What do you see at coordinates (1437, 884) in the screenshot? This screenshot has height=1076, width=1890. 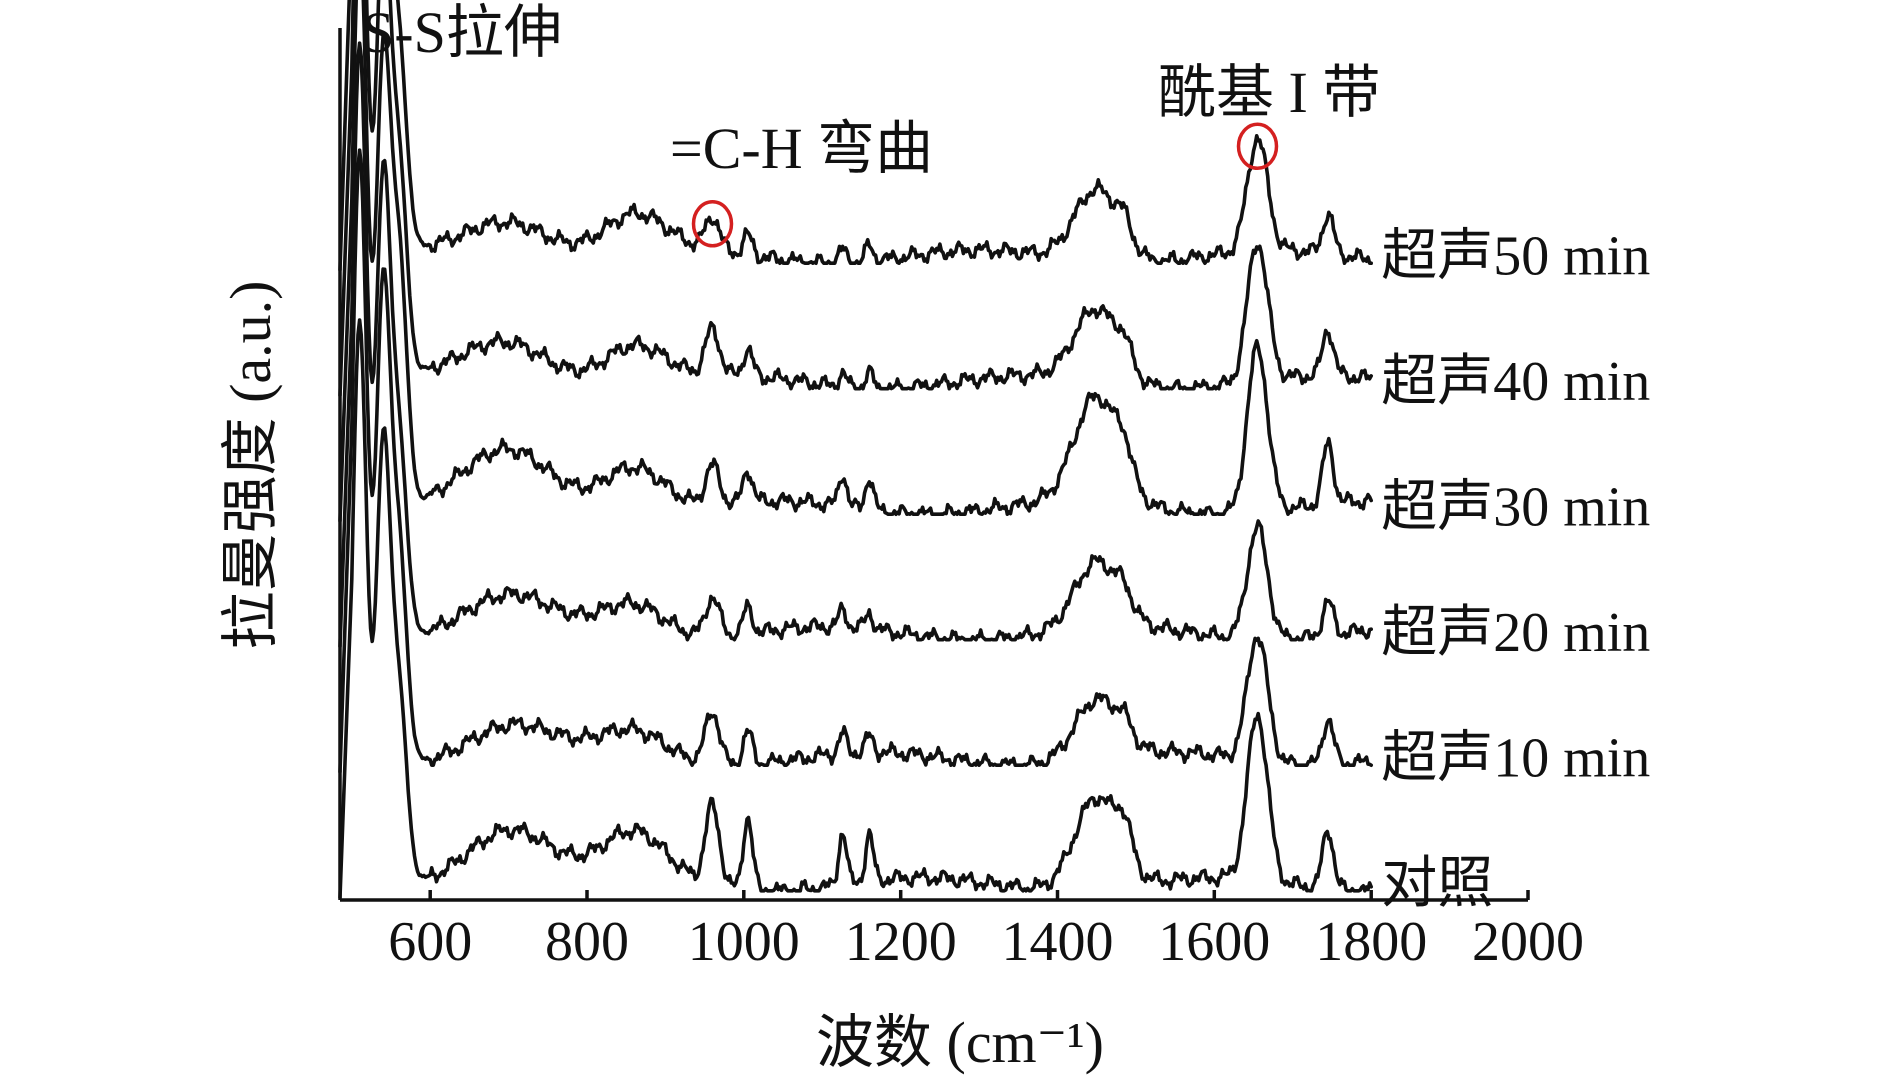 I see `series-label: 对照` at bounding box center [1437, 884].